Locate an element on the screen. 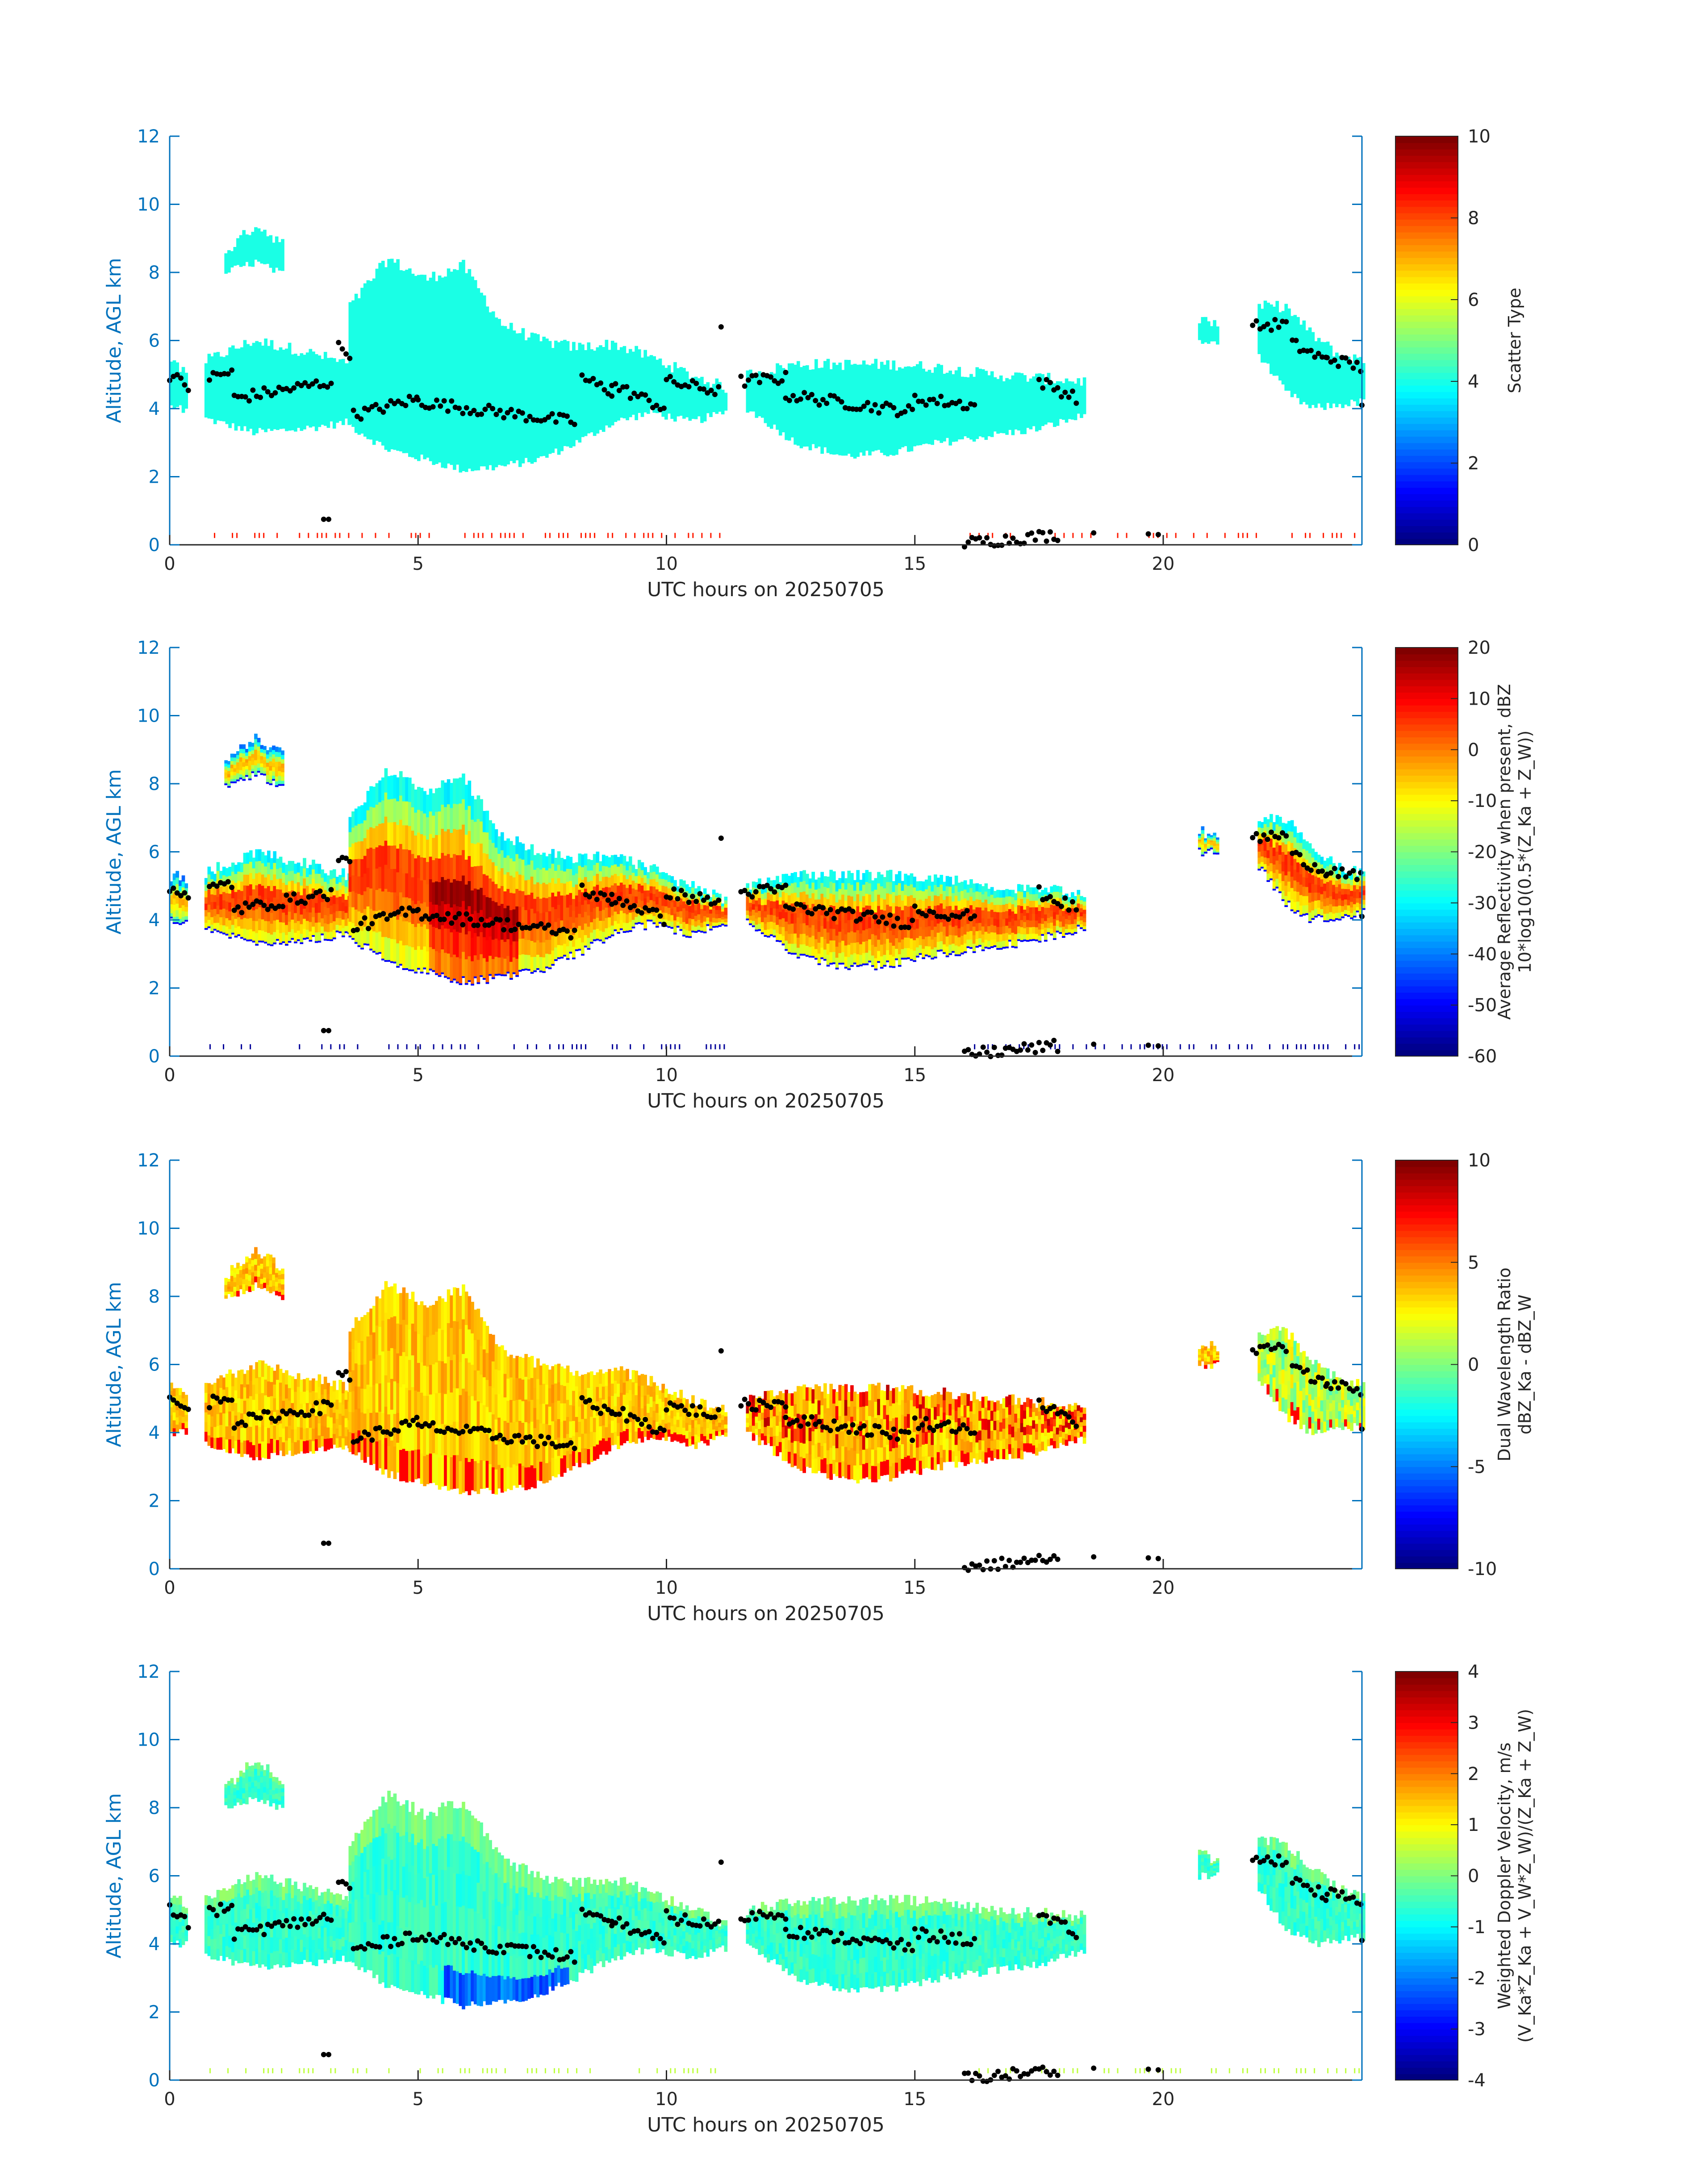 This screenshot has width=1708, height=2177. colorbar-tick-label: 6 is located at coordinates (1473, 300).